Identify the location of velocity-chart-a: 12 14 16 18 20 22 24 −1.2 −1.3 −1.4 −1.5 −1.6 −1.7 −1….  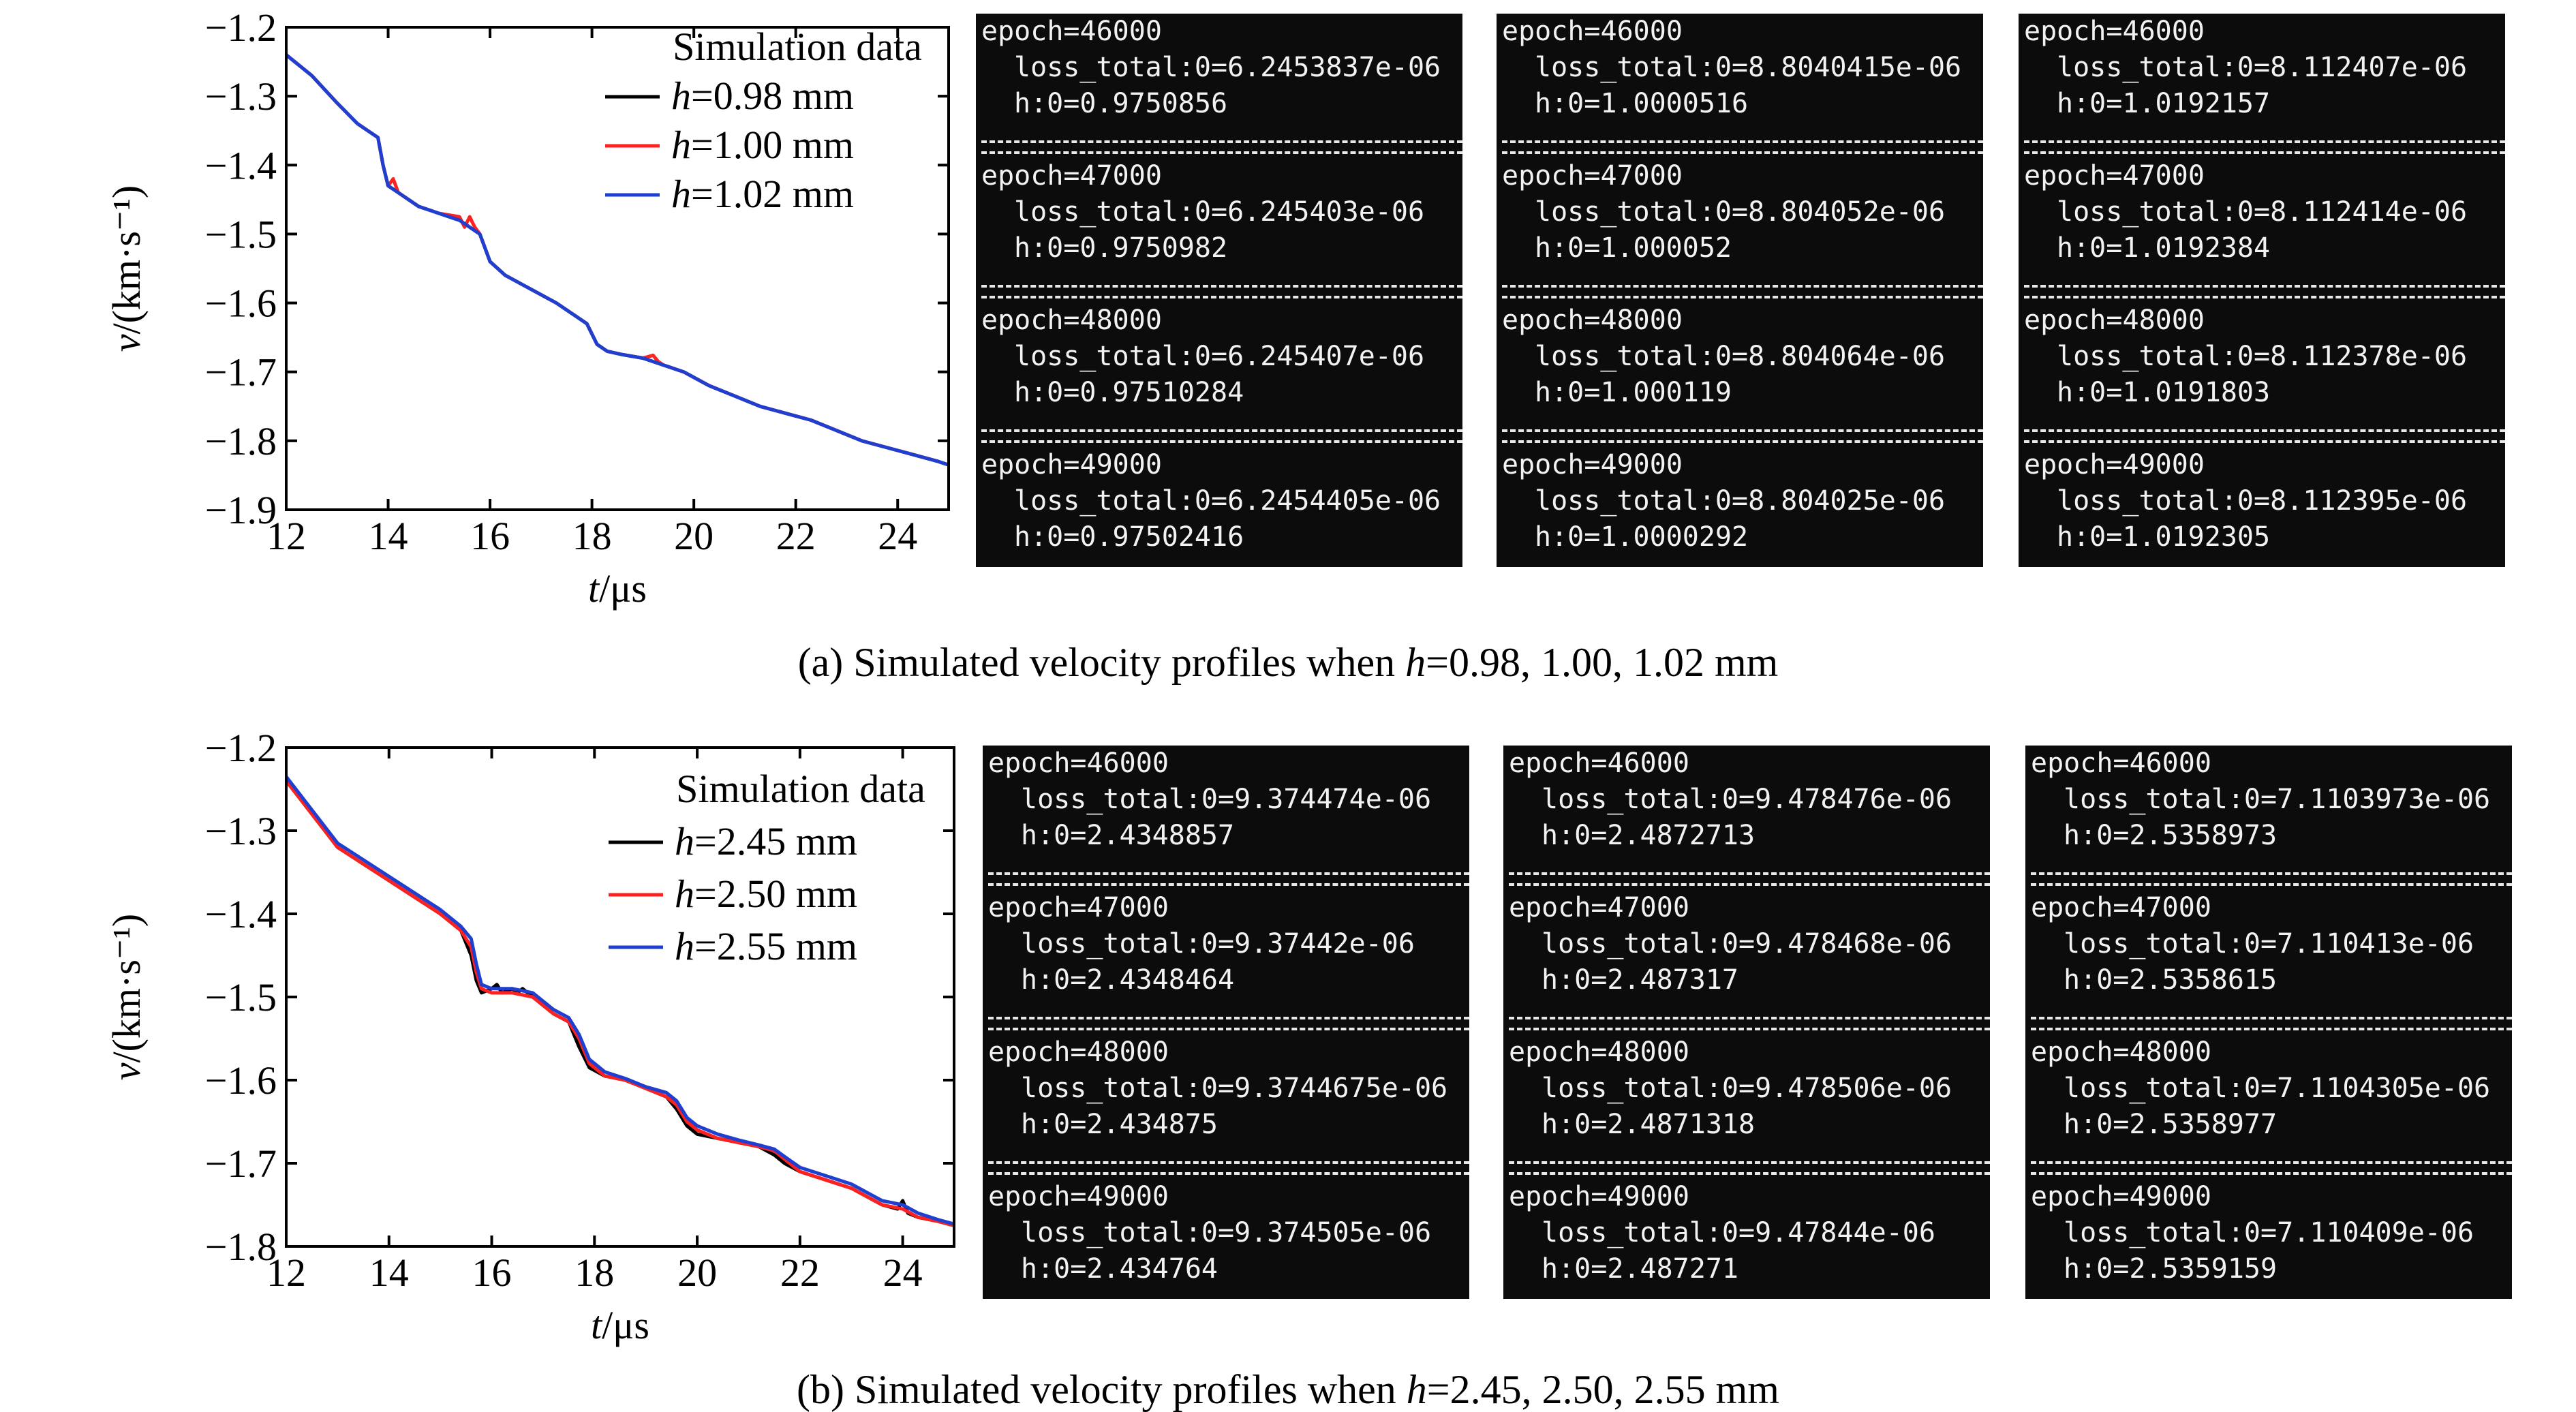
(527, 308).